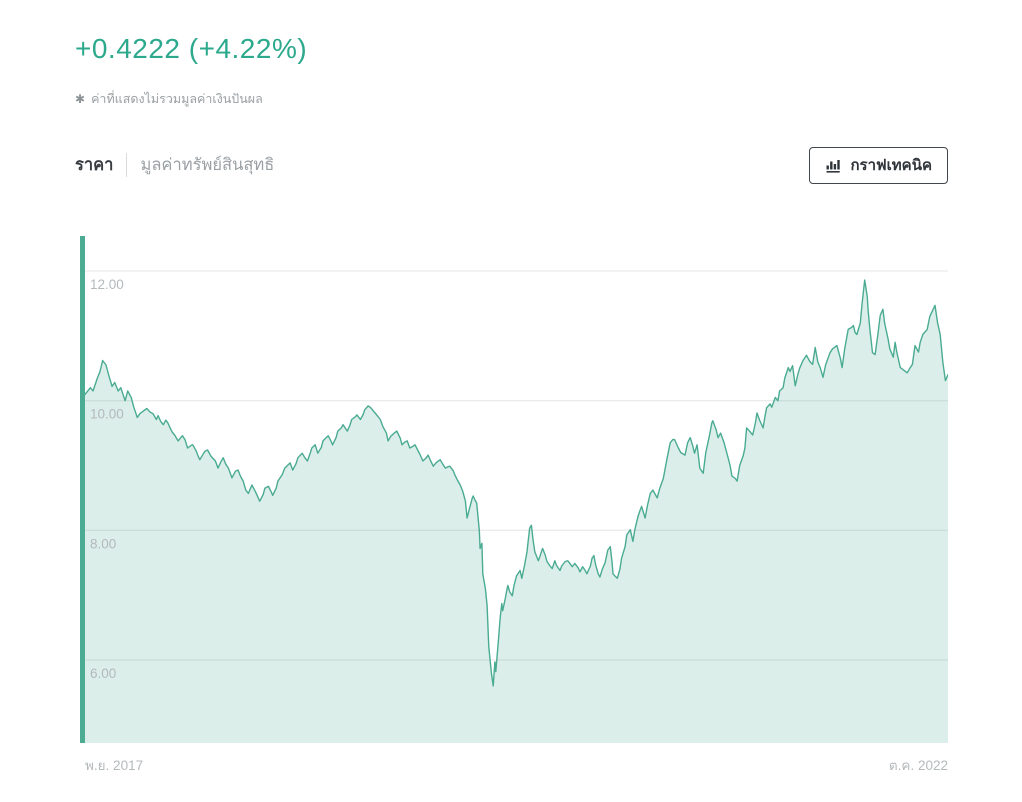 The height and width of the screenshot is (802, 1022). Describe the element at coordinates (511, 99) in the screenshot. I see `dividend-disclaimer: ✱ ค่าที่แสดงไม่รวมมูลค่าเงินปันผล` at that location.